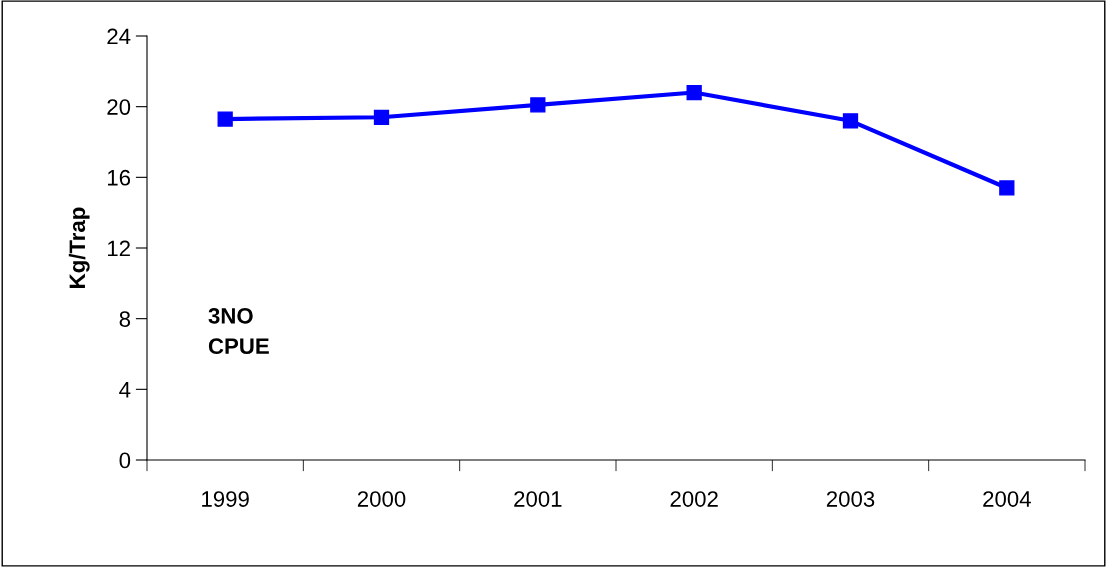 This screenshot has height=567, width=1107. Describe the element at coordinates (119, 36) in the screenshot. I see `y-tick-label: 24` at that location.